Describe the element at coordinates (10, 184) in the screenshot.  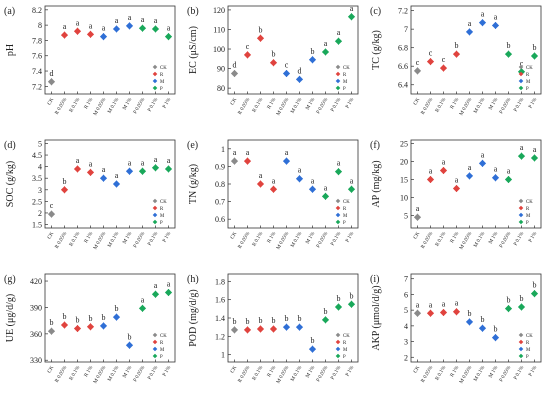
I see `y-axis-label: SOC (g/kg)` at that location.